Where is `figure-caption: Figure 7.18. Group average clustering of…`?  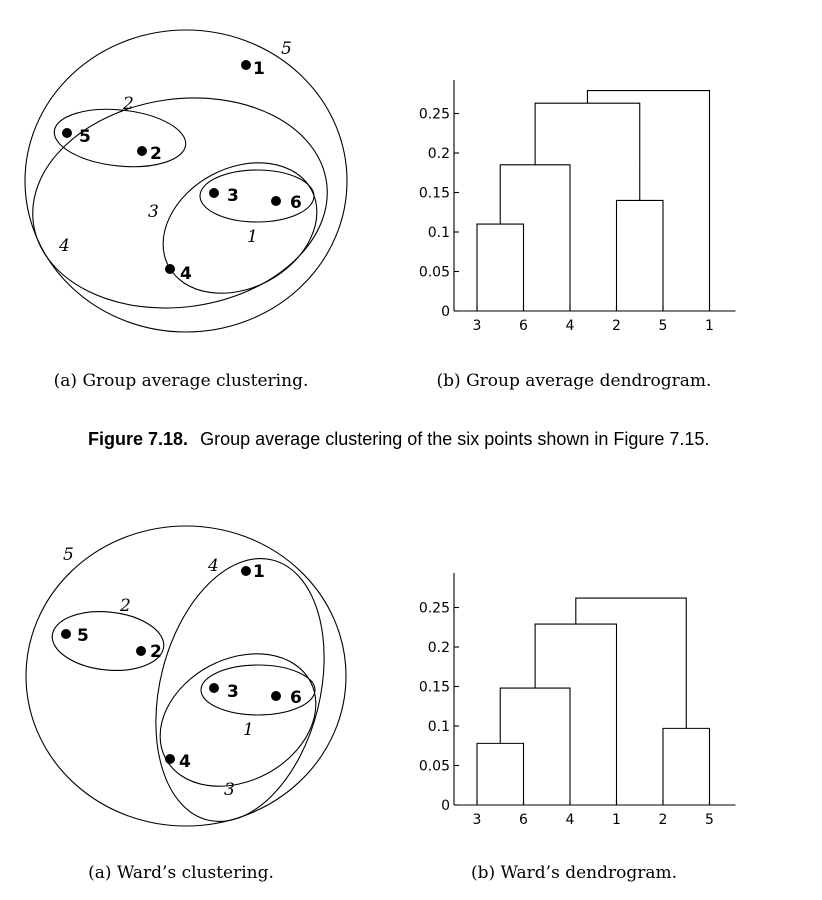 figure-caption: Figure 7.18. Group average clustering of… is located at coordinates (398, 439).